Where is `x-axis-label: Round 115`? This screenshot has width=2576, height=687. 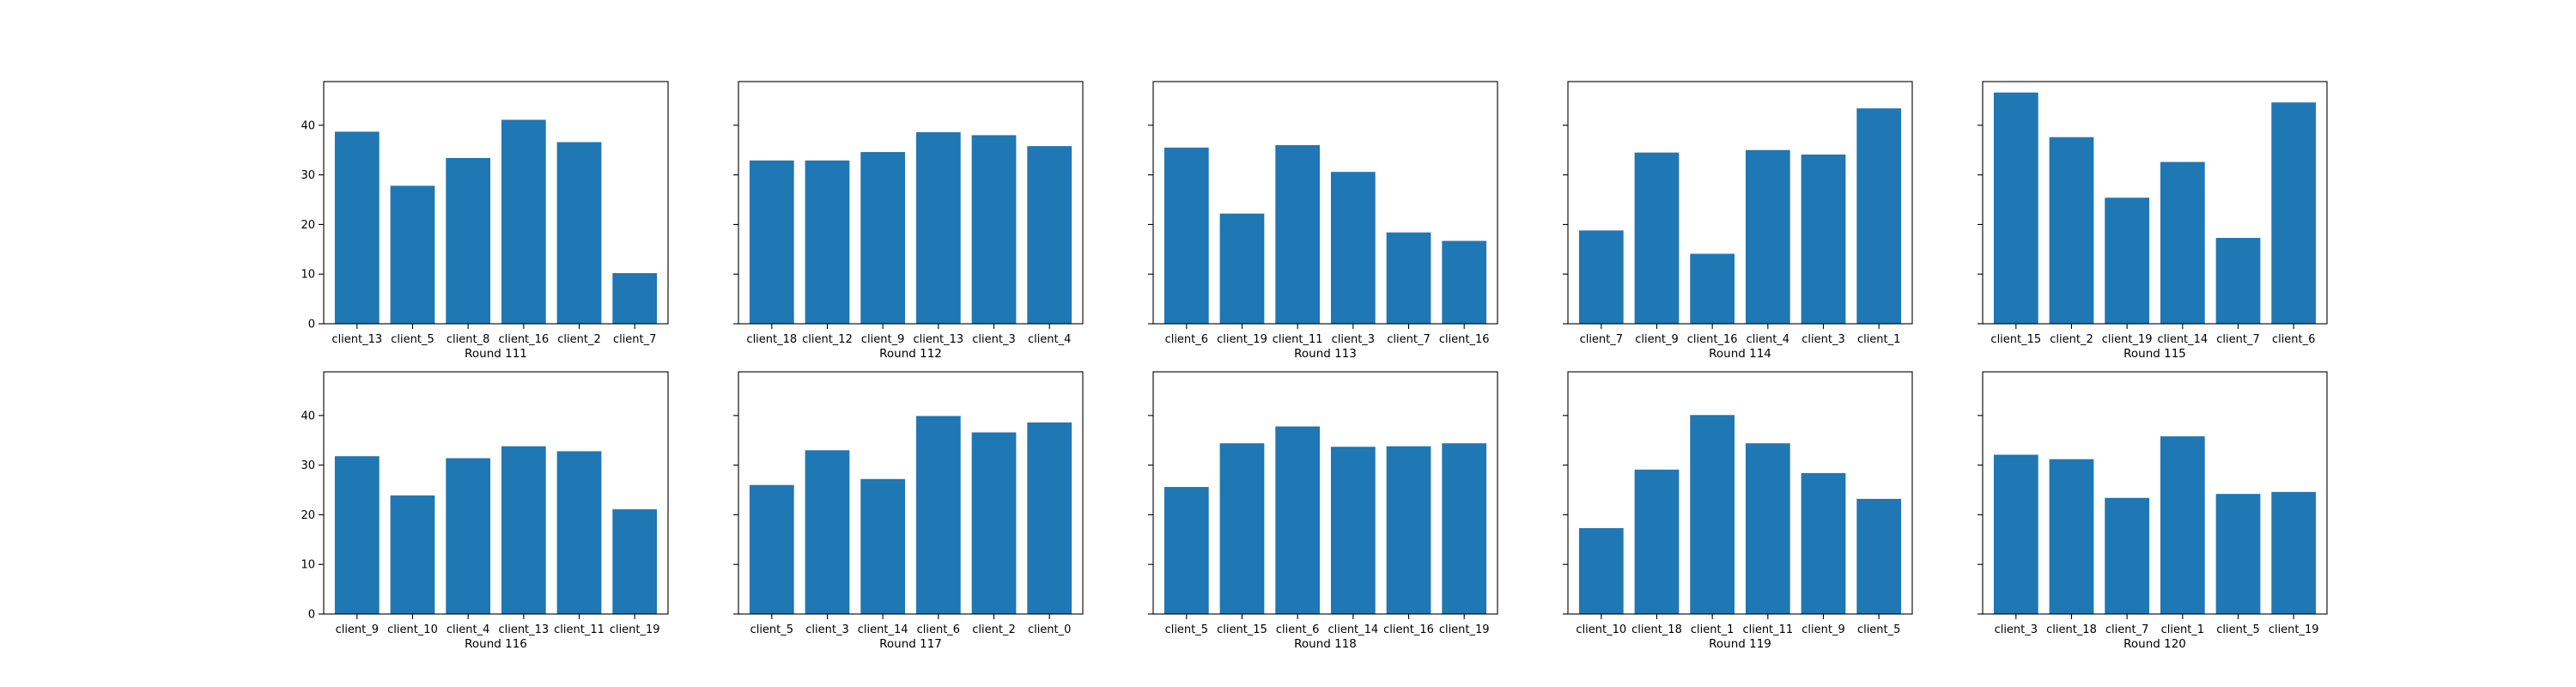 x-axis-label: Round 115 is located at coordinates (2155, 354).